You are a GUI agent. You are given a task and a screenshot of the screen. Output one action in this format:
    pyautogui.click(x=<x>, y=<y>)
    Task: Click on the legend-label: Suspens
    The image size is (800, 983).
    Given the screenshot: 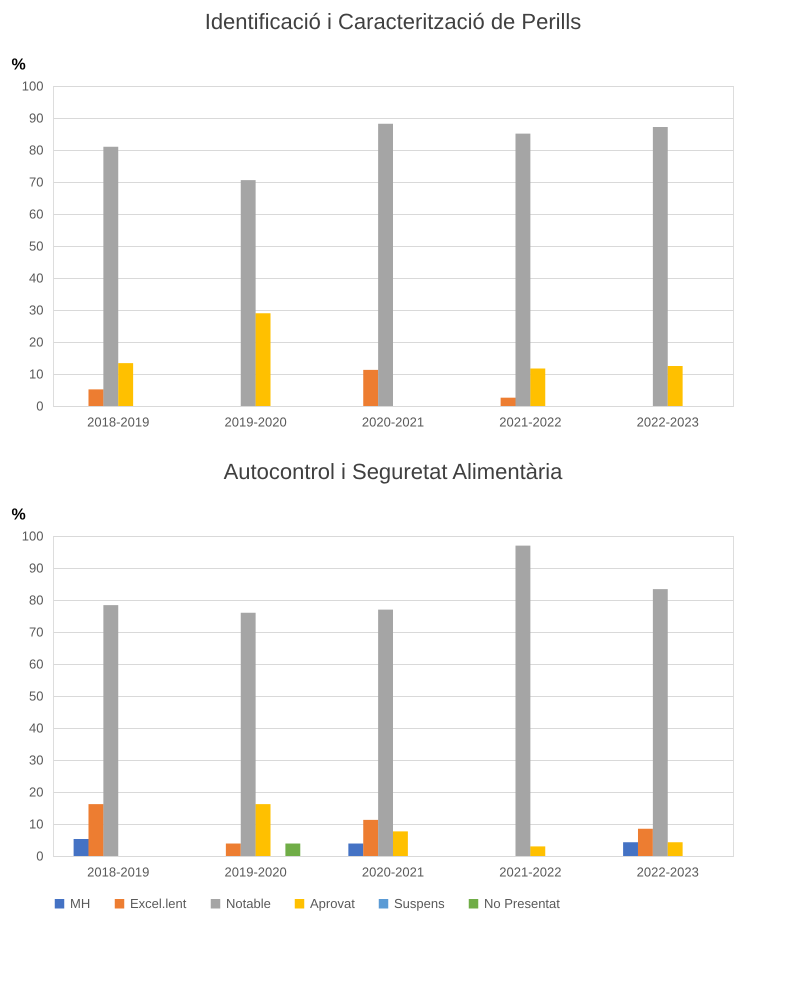 What is the action you would take?
    pyautogui.click(x=420, y=903)
    